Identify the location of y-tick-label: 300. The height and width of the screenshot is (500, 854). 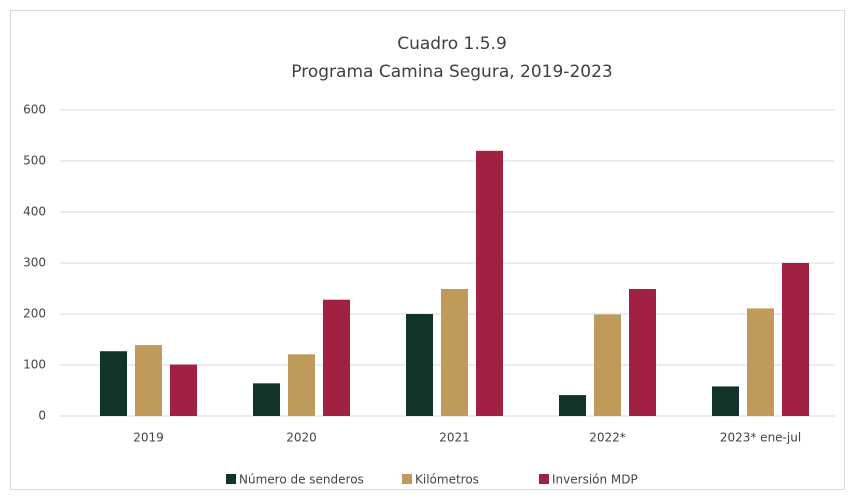
(34, 263).